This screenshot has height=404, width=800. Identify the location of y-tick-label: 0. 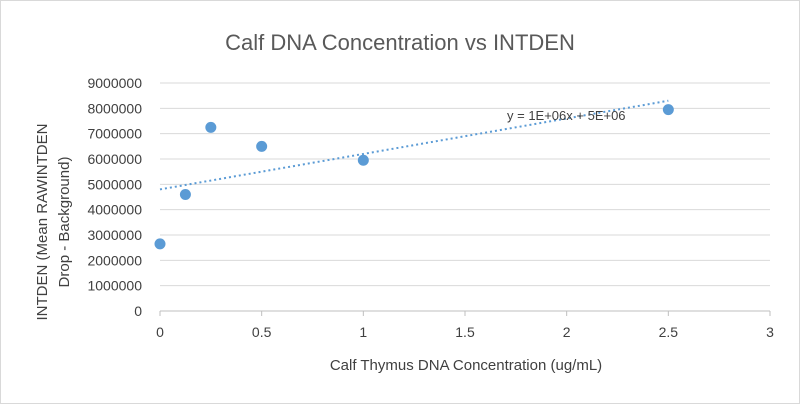
(138, 311).